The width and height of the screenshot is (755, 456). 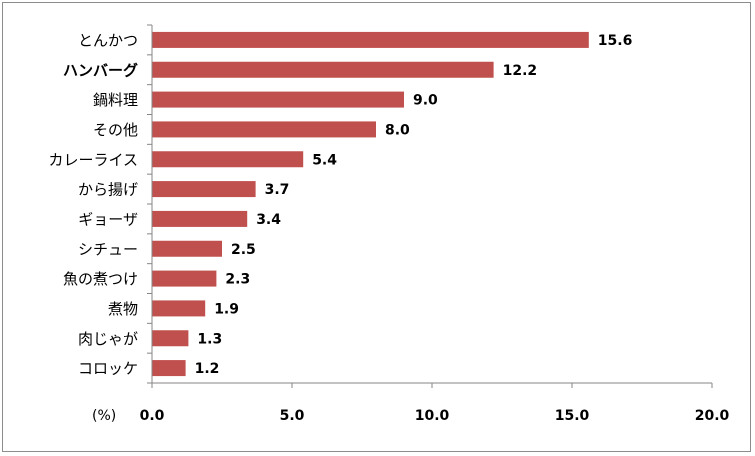 I want to click on data-label: 1.2, so click(x=207, y=369).